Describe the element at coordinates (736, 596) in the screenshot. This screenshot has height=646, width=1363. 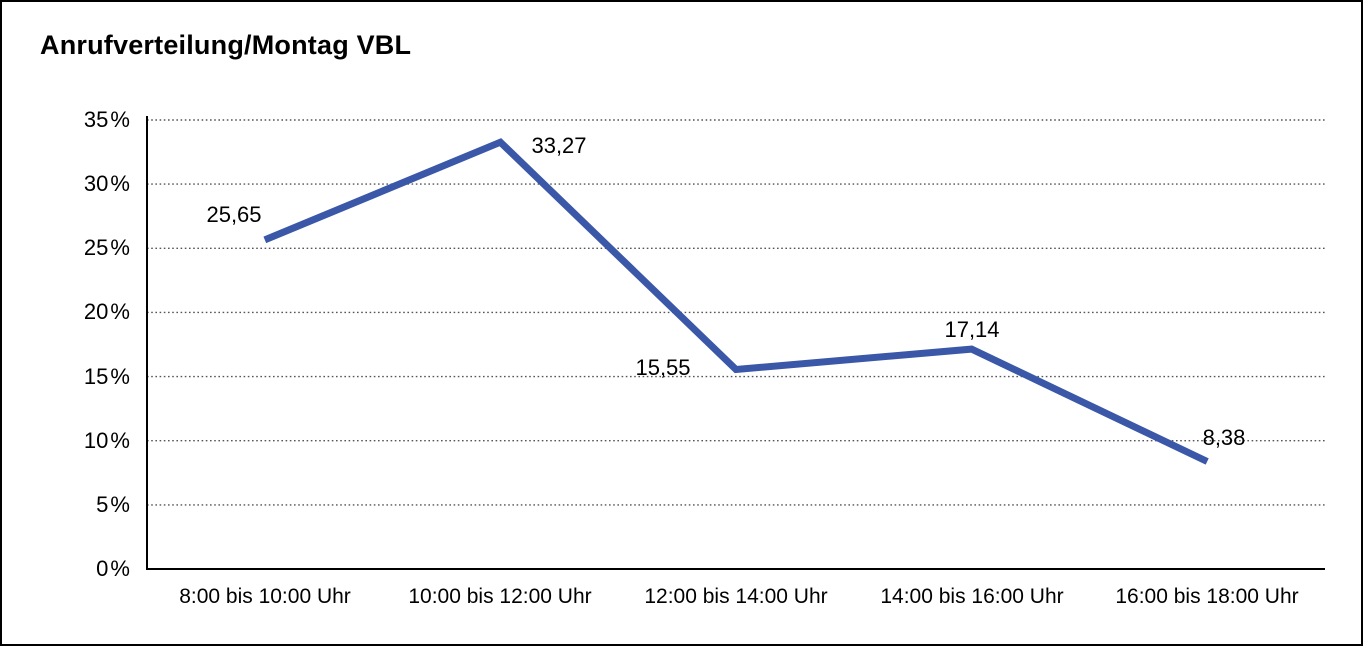
I see `x-axis-category-label: 12:00 bis 14:00 Uhr` at that location.